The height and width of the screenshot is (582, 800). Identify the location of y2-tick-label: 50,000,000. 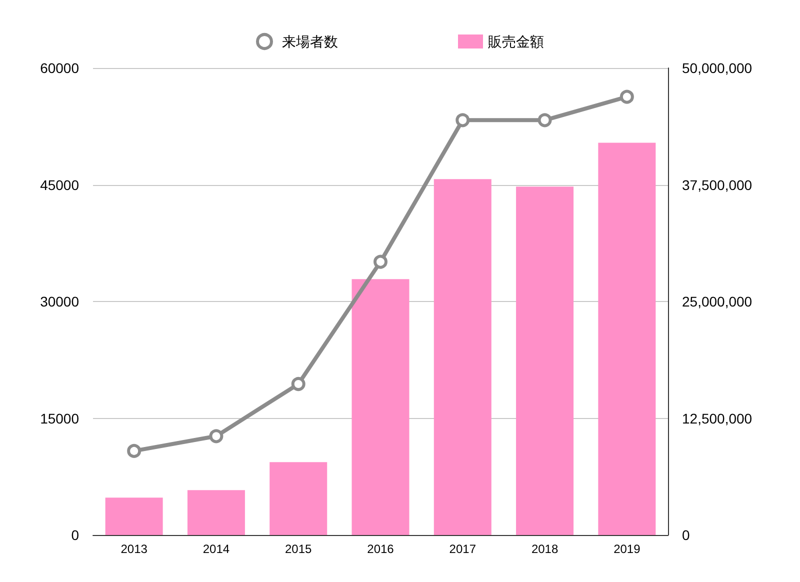
(717, 68).